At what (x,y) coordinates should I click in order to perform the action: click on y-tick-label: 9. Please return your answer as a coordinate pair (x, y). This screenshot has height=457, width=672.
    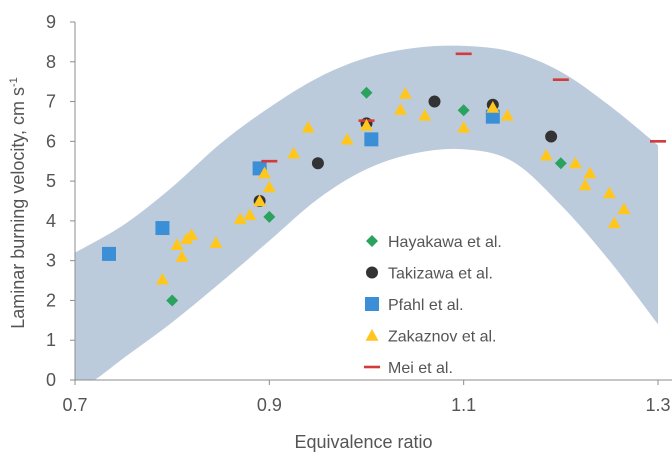
    Looking at the image, I should click on (51, 22).